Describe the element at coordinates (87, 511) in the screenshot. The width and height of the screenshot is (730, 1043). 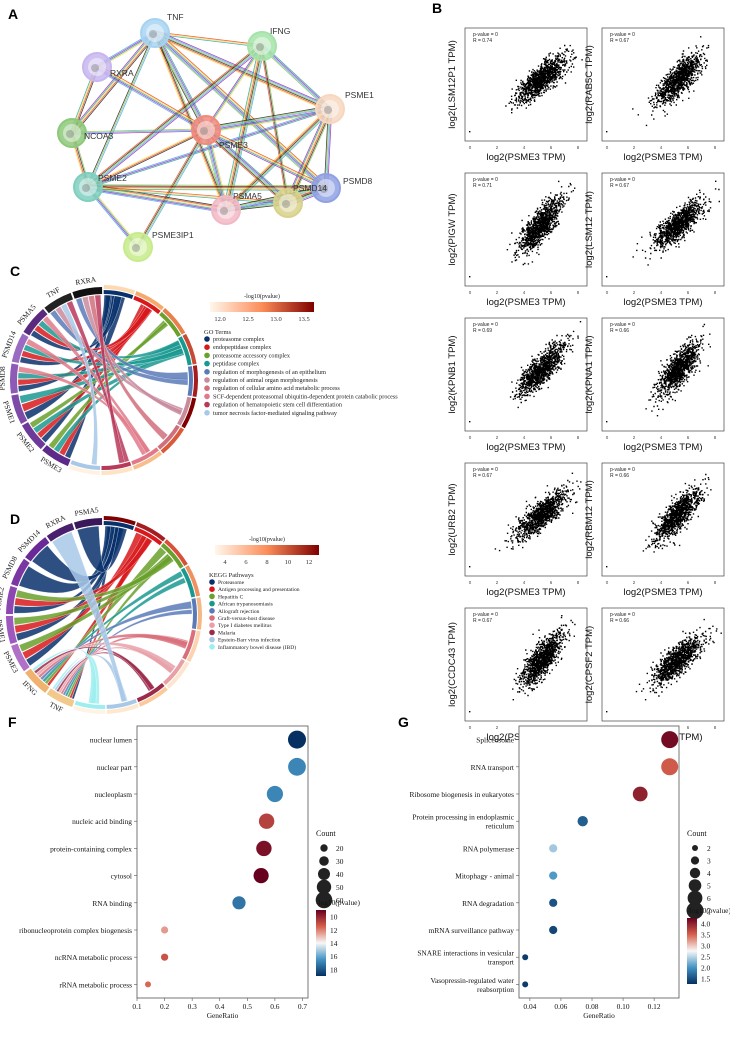
I see `gene-label: PSMA5` at that location.